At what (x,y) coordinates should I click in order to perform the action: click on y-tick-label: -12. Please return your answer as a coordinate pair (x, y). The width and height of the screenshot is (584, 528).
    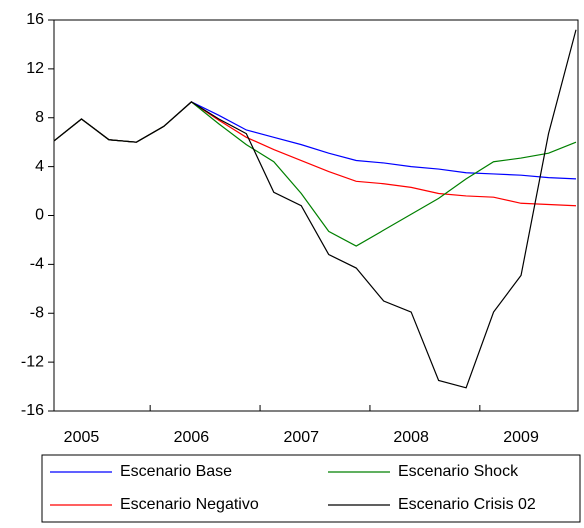
    Looking at the image, I should click on (32, 361).